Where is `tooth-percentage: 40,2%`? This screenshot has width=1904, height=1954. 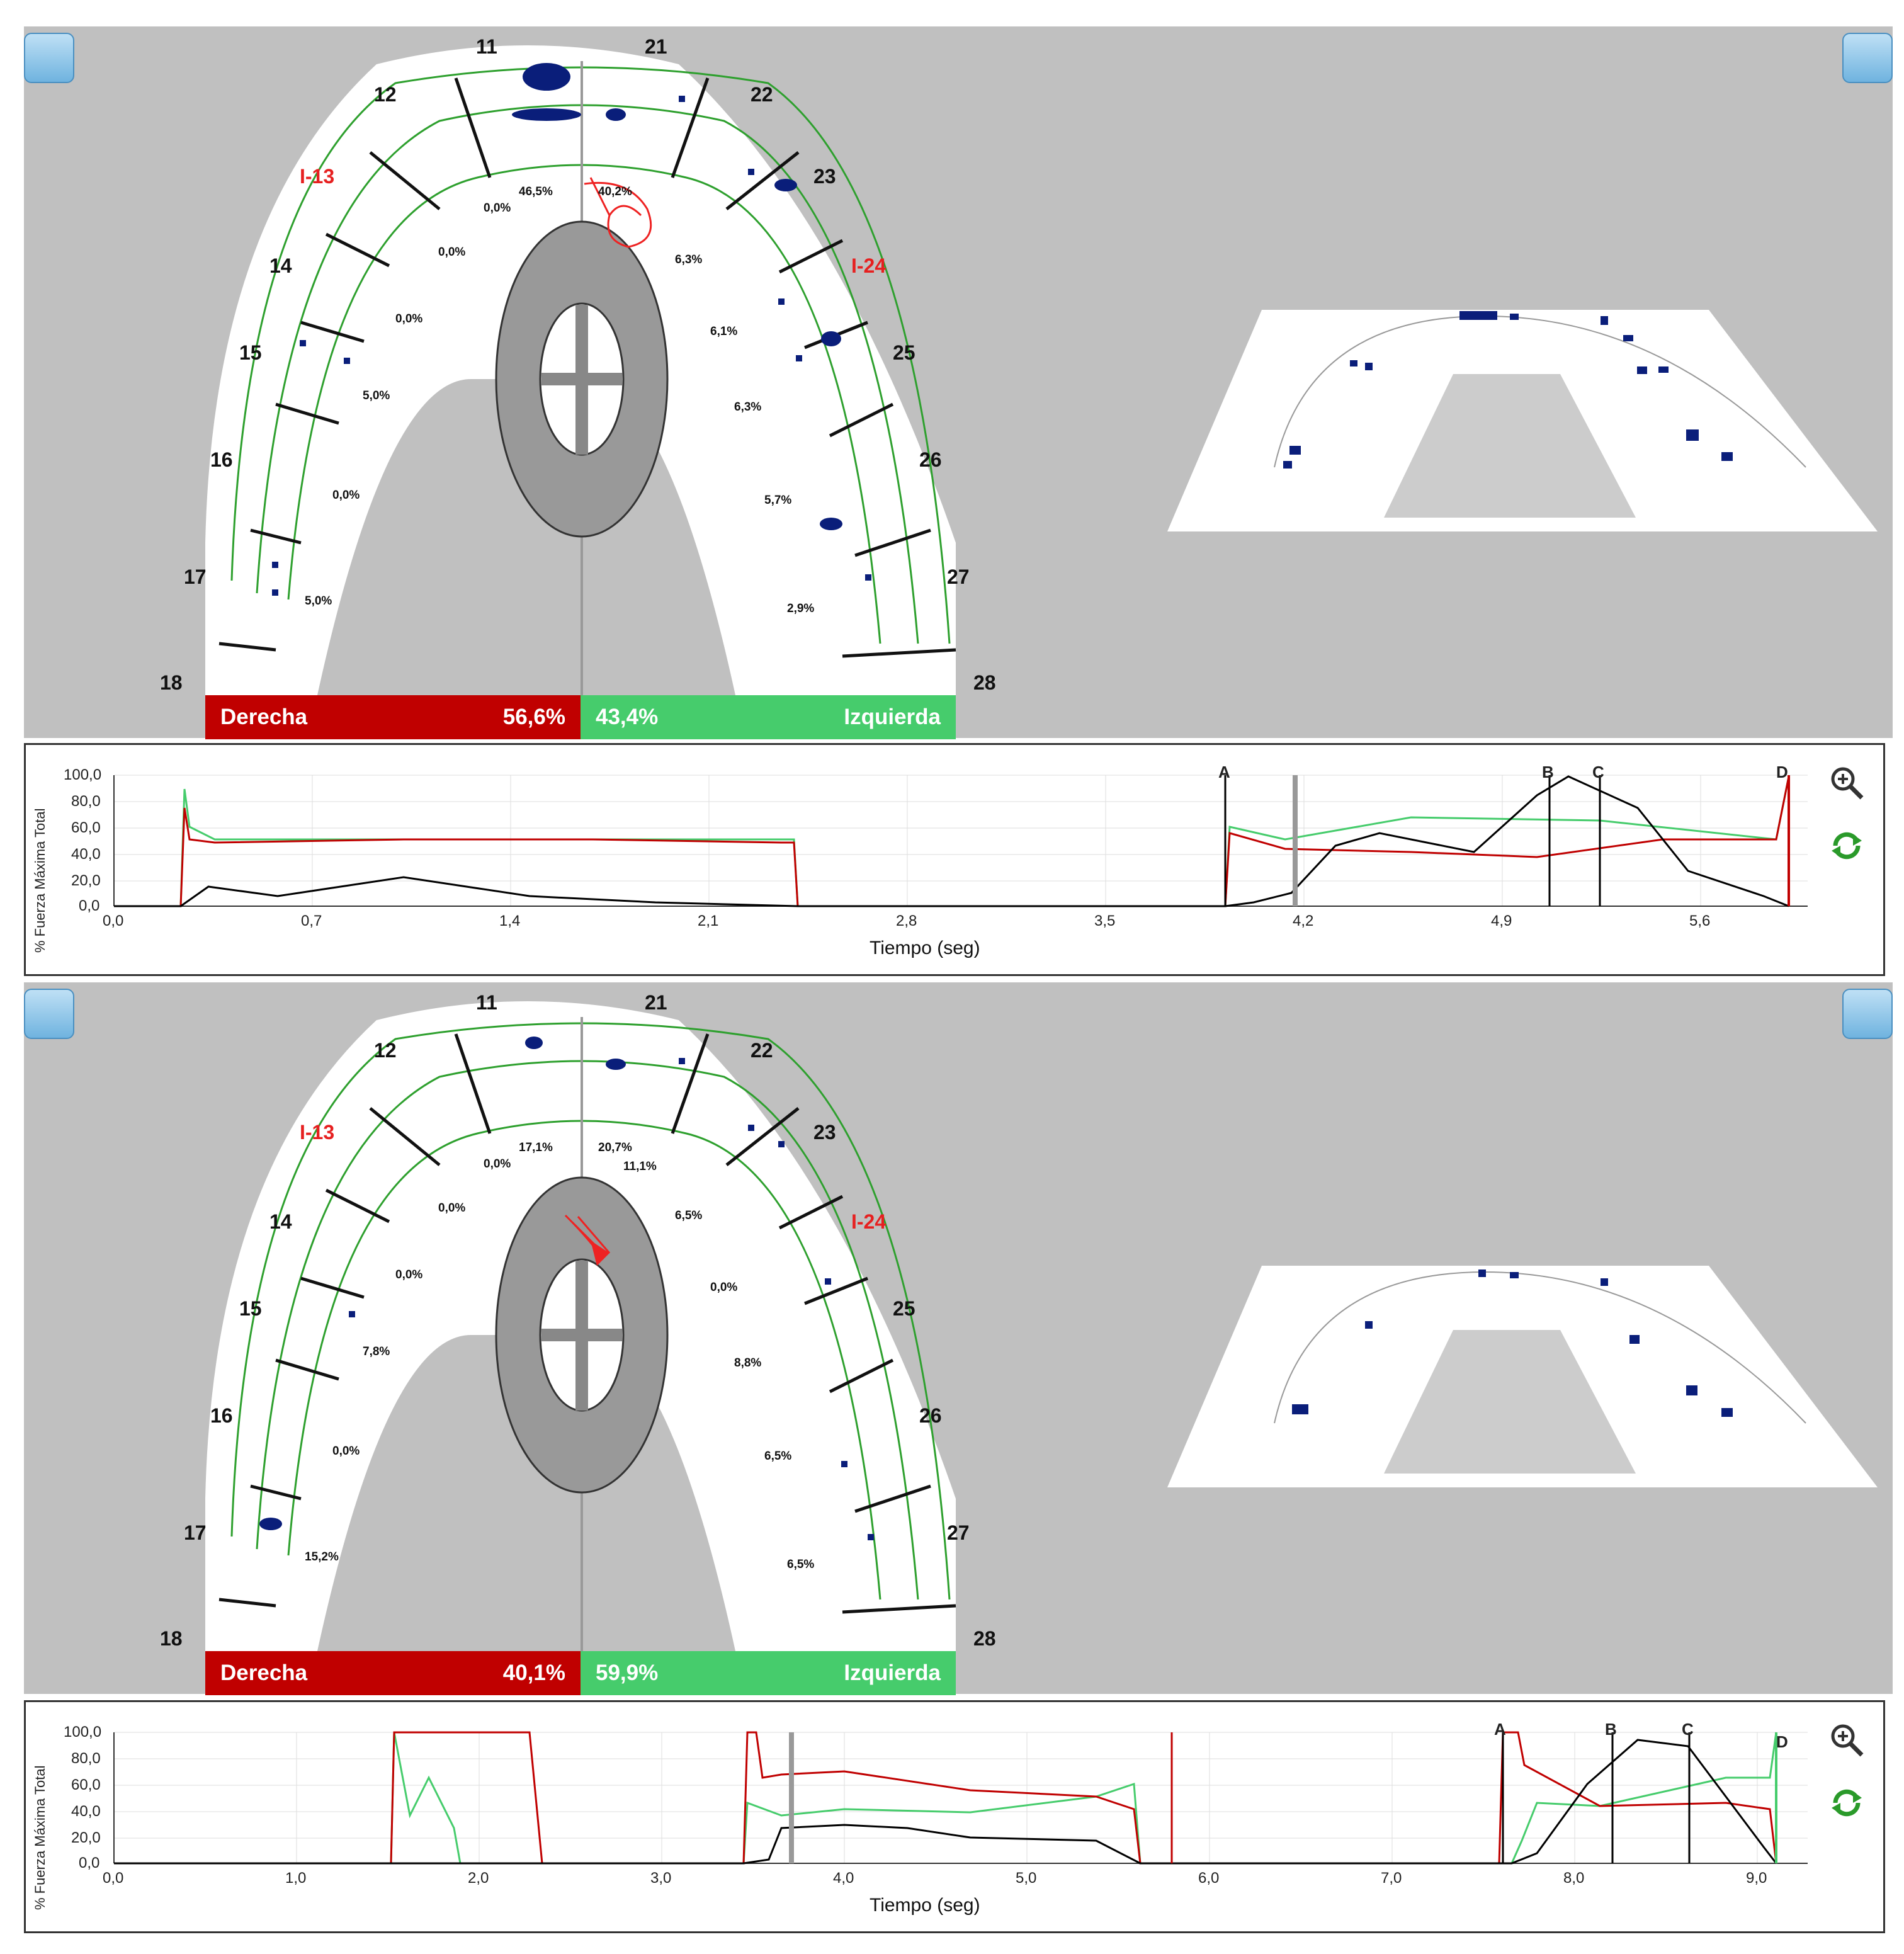 tooth-percentage: 40,2% is located at coordinates (615, 191).